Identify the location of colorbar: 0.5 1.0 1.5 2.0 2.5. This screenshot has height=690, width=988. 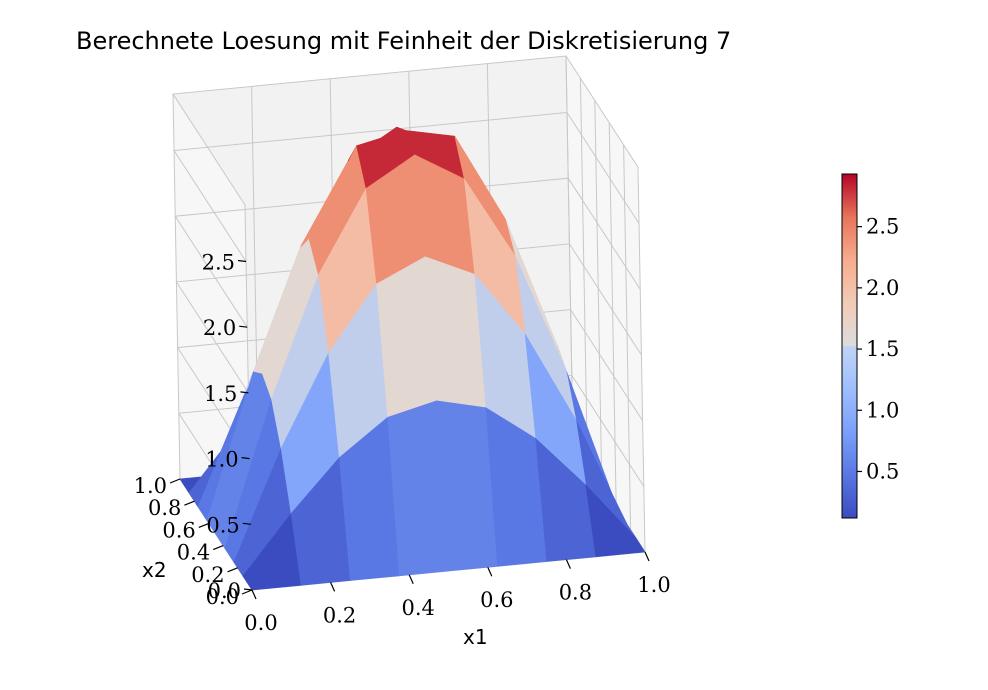
(870, 346).